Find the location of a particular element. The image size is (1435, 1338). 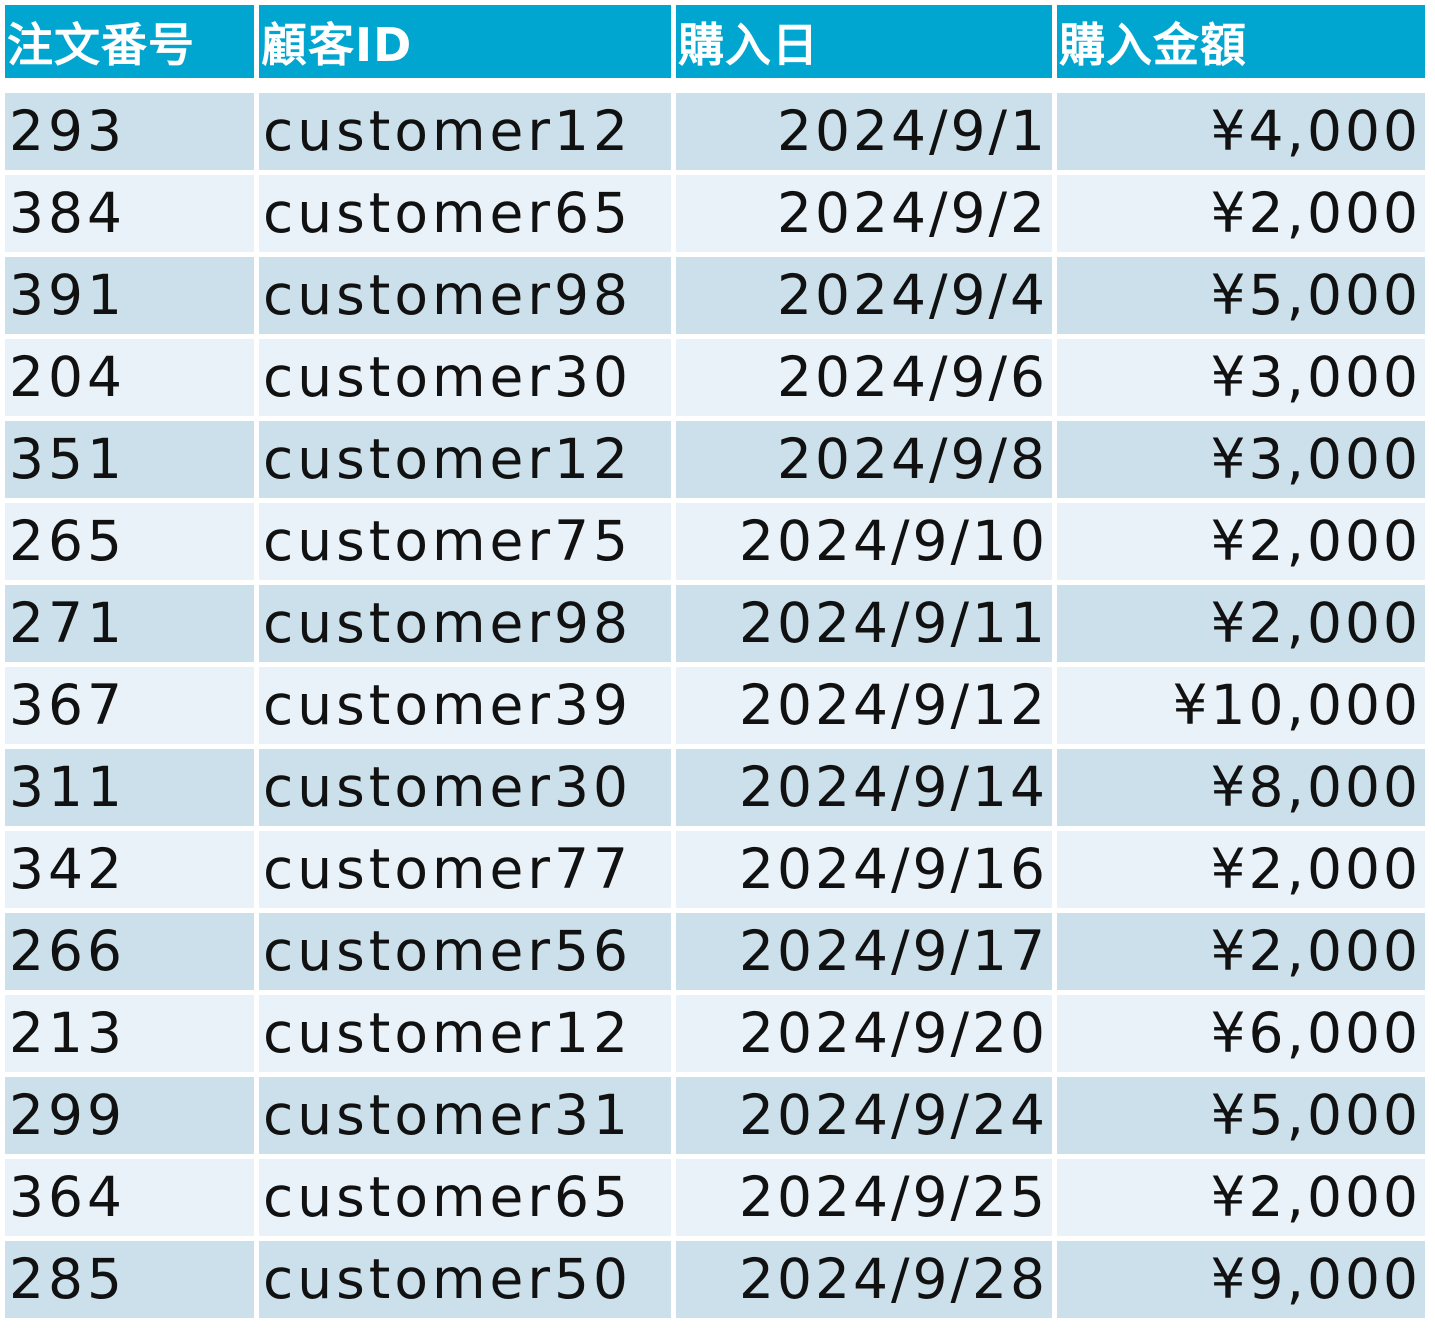

table-row: 367 customer39 2024/9/12 ¥10,000 is located at coordinates (715, 705).